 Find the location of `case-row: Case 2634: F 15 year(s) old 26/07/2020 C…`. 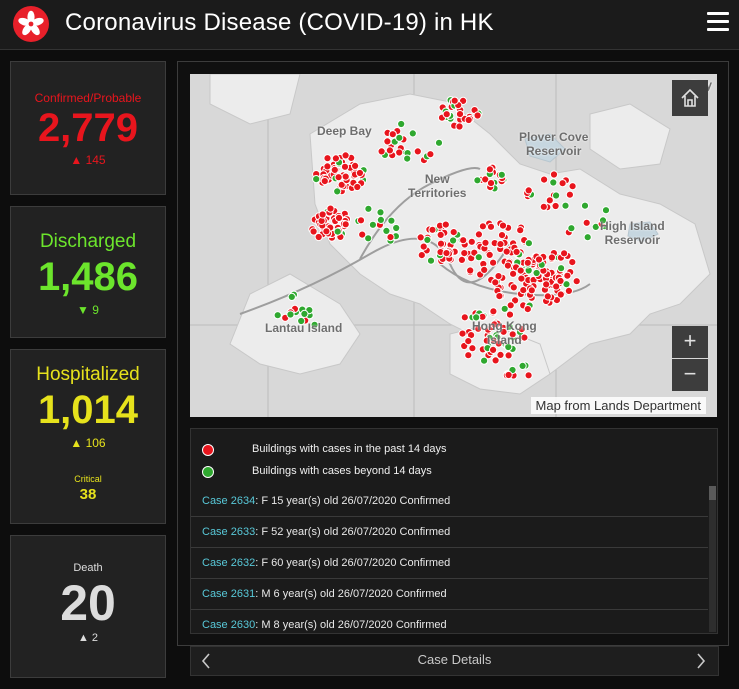

case-row: Case 2634: F 15 year(s) old 26/07/2020 C… is located at coordinates (449, 501).